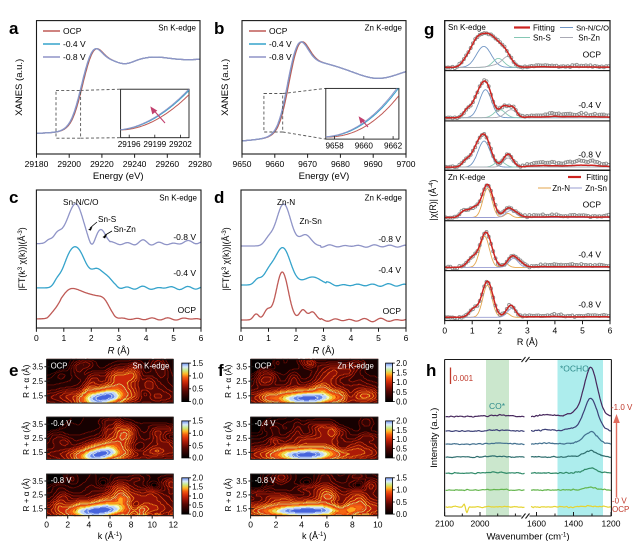 The height and width of the screenshot is (541, 640). What do you see at coordinates (592, 28) in the screenshot?
I see `svg-text: Sn-N/C/O` at bounding box center [592, 28].